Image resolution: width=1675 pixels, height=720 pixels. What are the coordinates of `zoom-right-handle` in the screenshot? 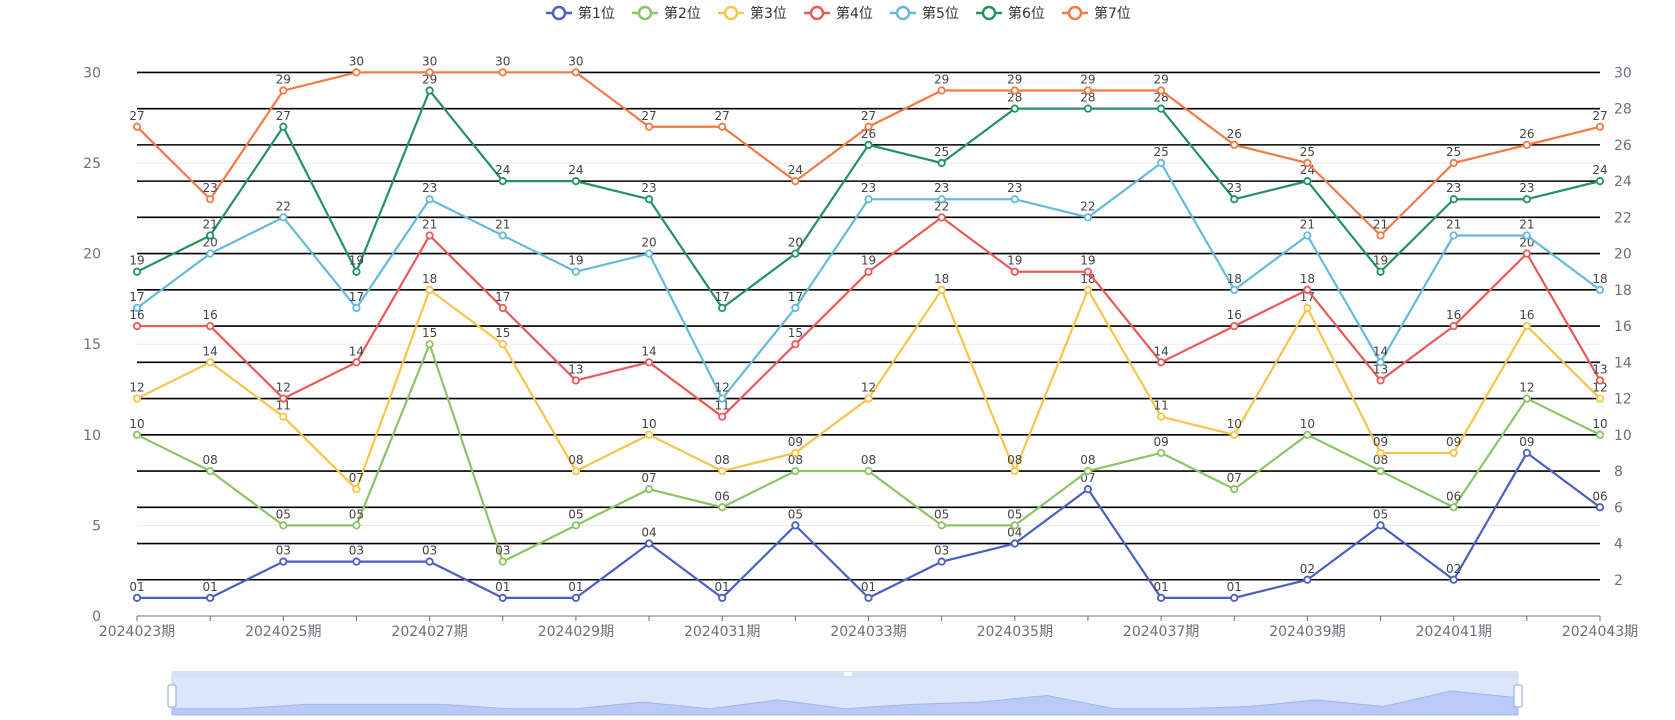 It's located at (1518, 696).